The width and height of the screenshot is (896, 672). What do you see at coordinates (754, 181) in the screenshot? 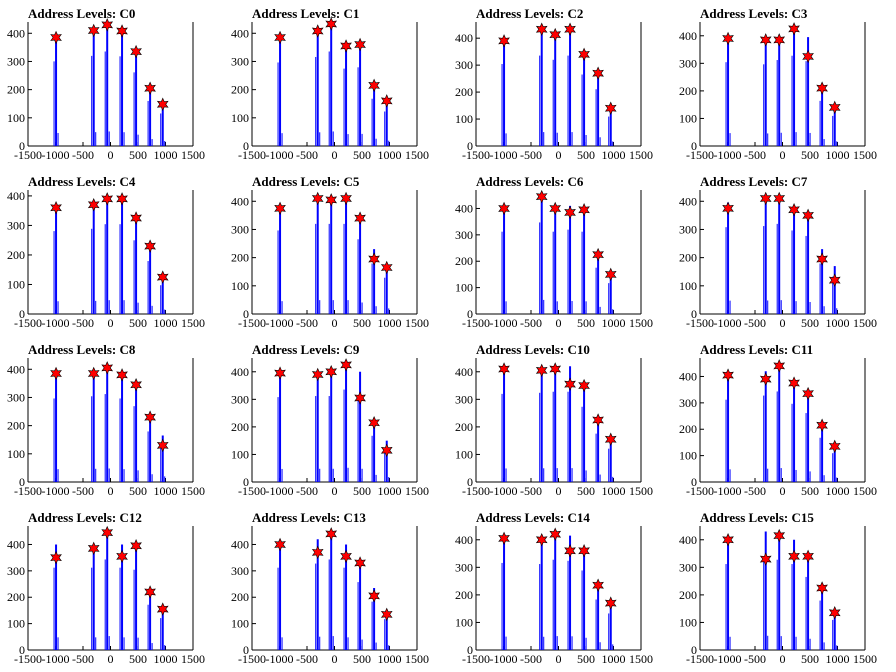
I see `chart-title: Address Levels: C7` at bounding box center [754, 181].